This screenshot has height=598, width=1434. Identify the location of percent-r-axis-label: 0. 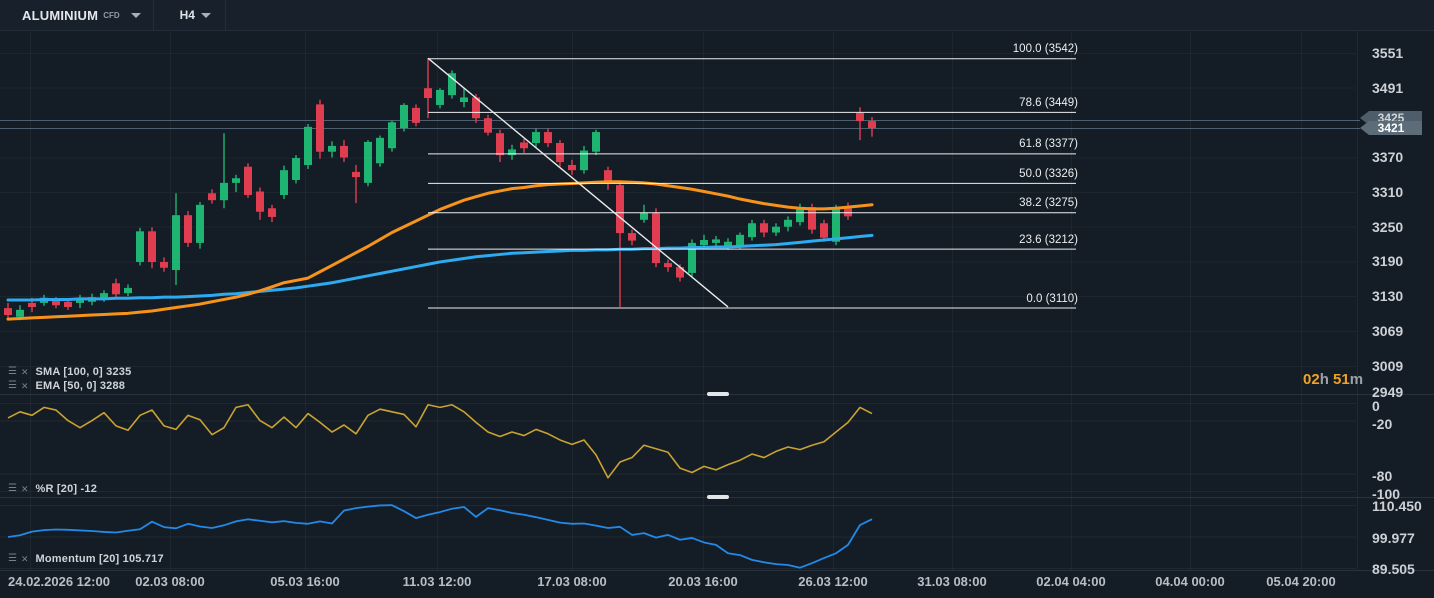
(1376, 406).